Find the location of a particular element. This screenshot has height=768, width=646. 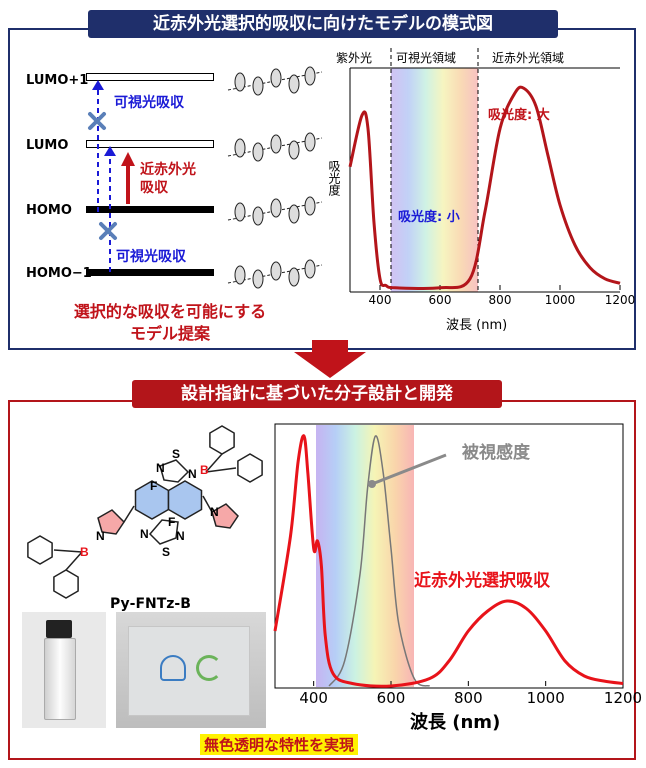

level-label-lumo: LUMO is located at coordinates (47, 145).